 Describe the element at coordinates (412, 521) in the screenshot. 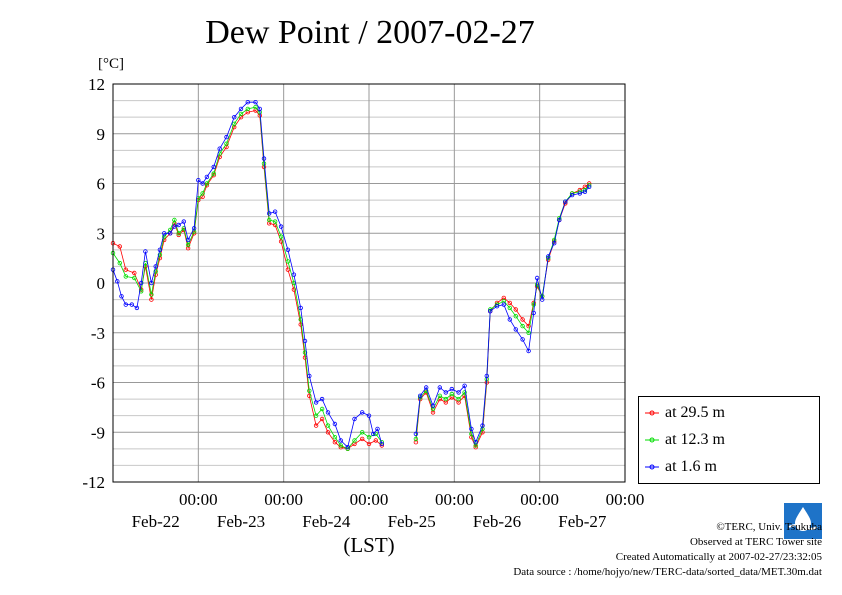

I see `x-tick-date: Feb-25` at that location.